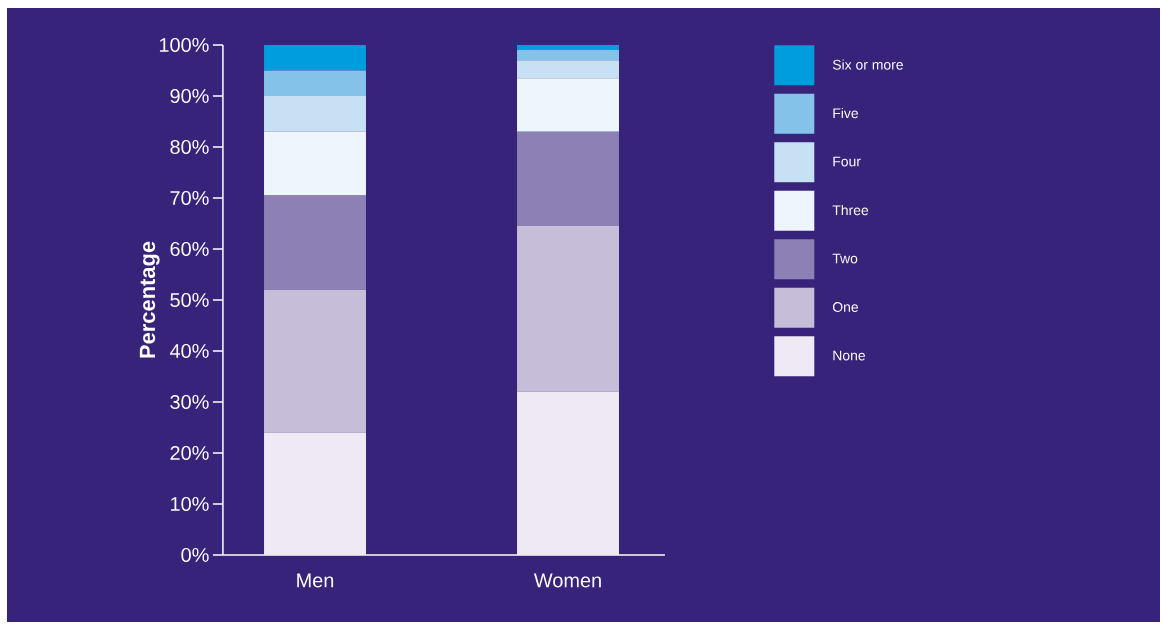 The image size is (1163, 626). I want to click on text: Five, so click(846, 113).